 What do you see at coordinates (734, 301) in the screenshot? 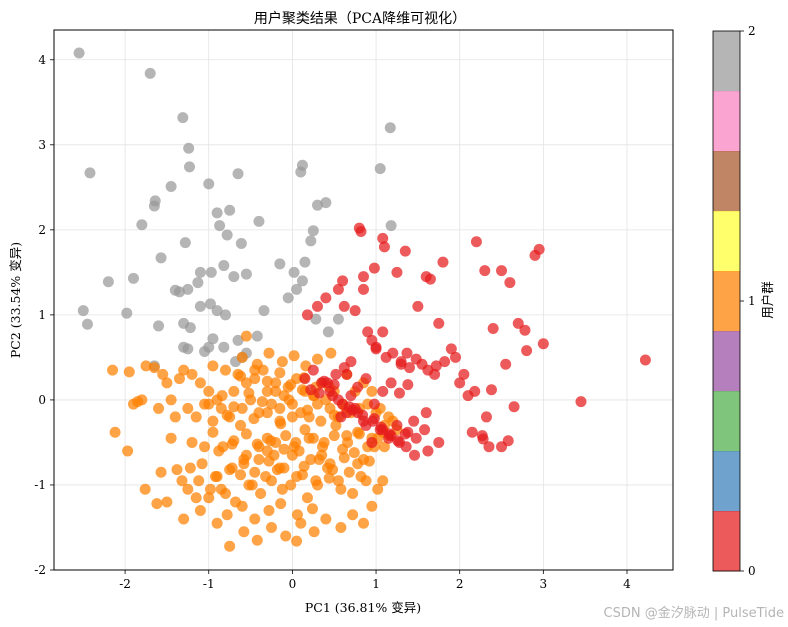
I see `colorbar: 0 1 2` at bounding box center [734, 301].